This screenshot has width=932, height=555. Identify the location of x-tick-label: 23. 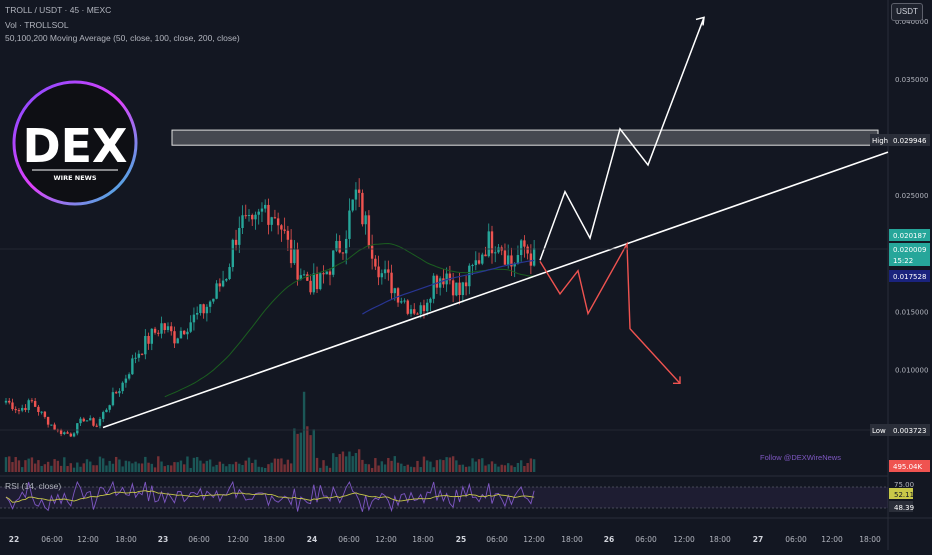
(163, 539).